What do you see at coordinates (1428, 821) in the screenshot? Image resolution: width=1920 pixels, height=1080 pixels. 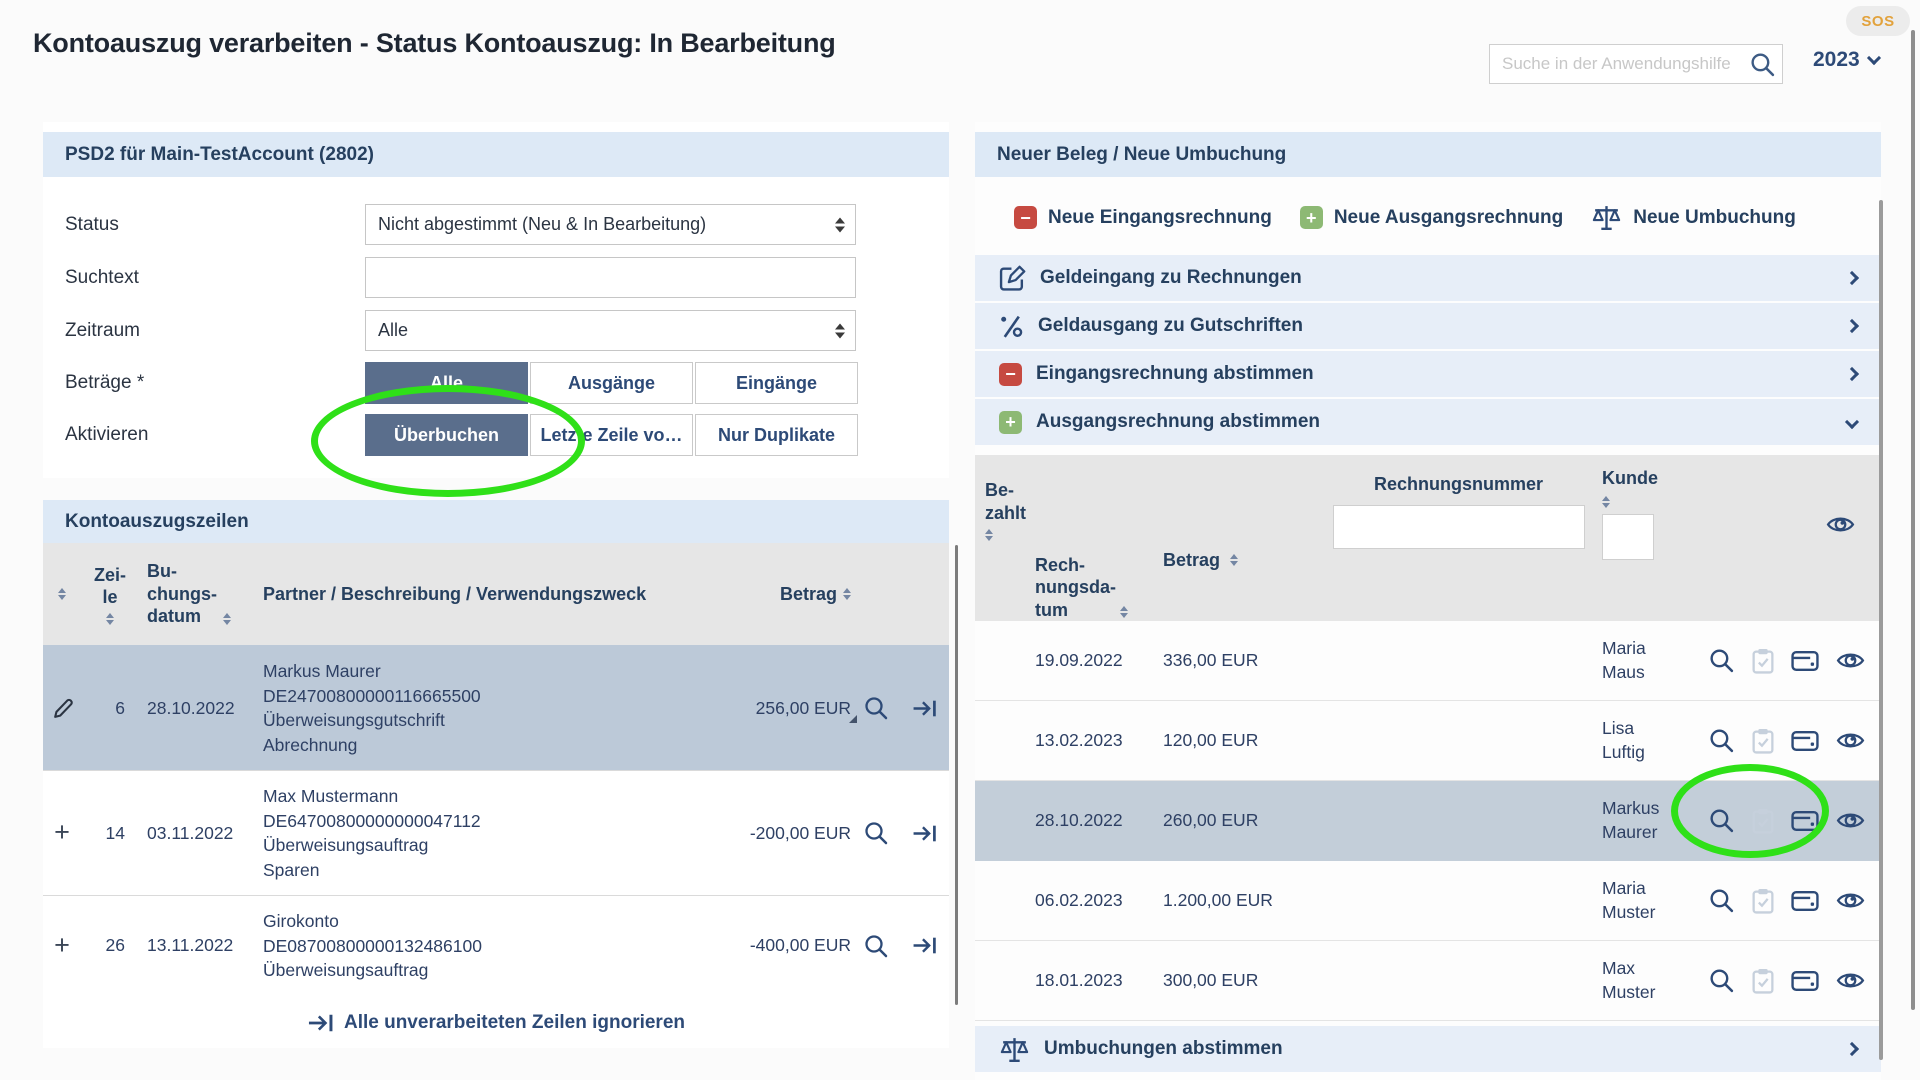 I see `invoice-row: 28.10.2022 260,00 EUR Markus Maurer` at bounding box center [1428, 821].